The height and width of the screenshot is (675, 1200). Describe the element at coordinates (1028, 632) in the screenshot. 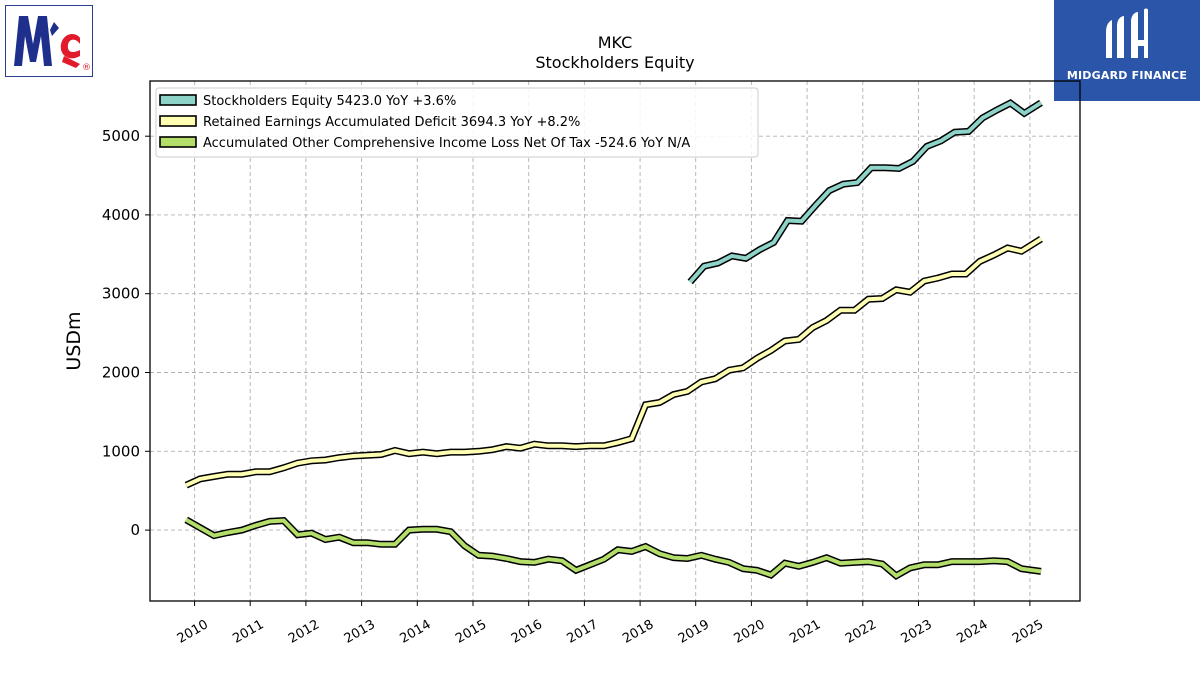

I see `x-tick-label: 2025` at that location.